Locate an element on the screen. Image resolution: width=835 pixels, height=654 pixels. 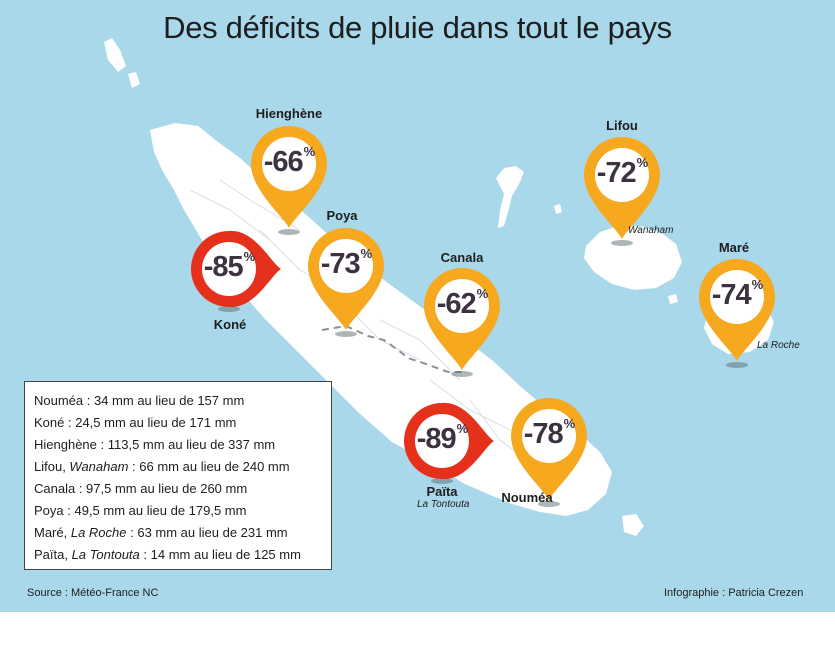
pin-kone: -85% is located at coordinates (237, 270).